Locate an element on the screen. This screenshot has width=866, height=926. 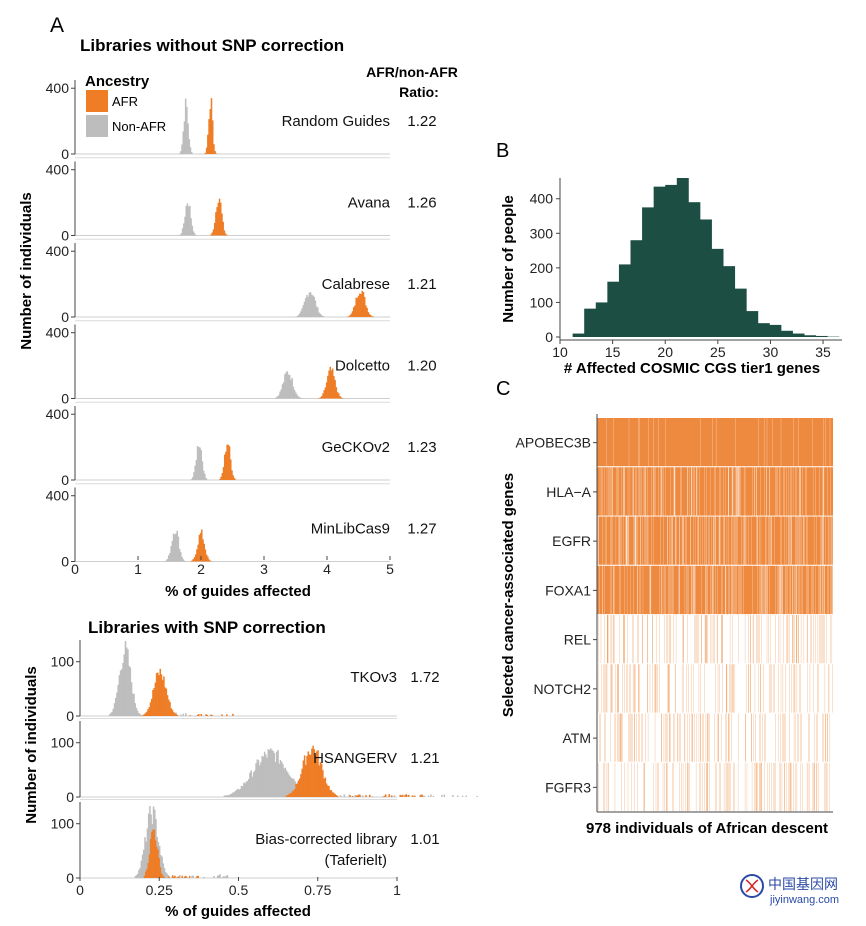
ratio-value: 1.23 is located at coordinates (421, 447).